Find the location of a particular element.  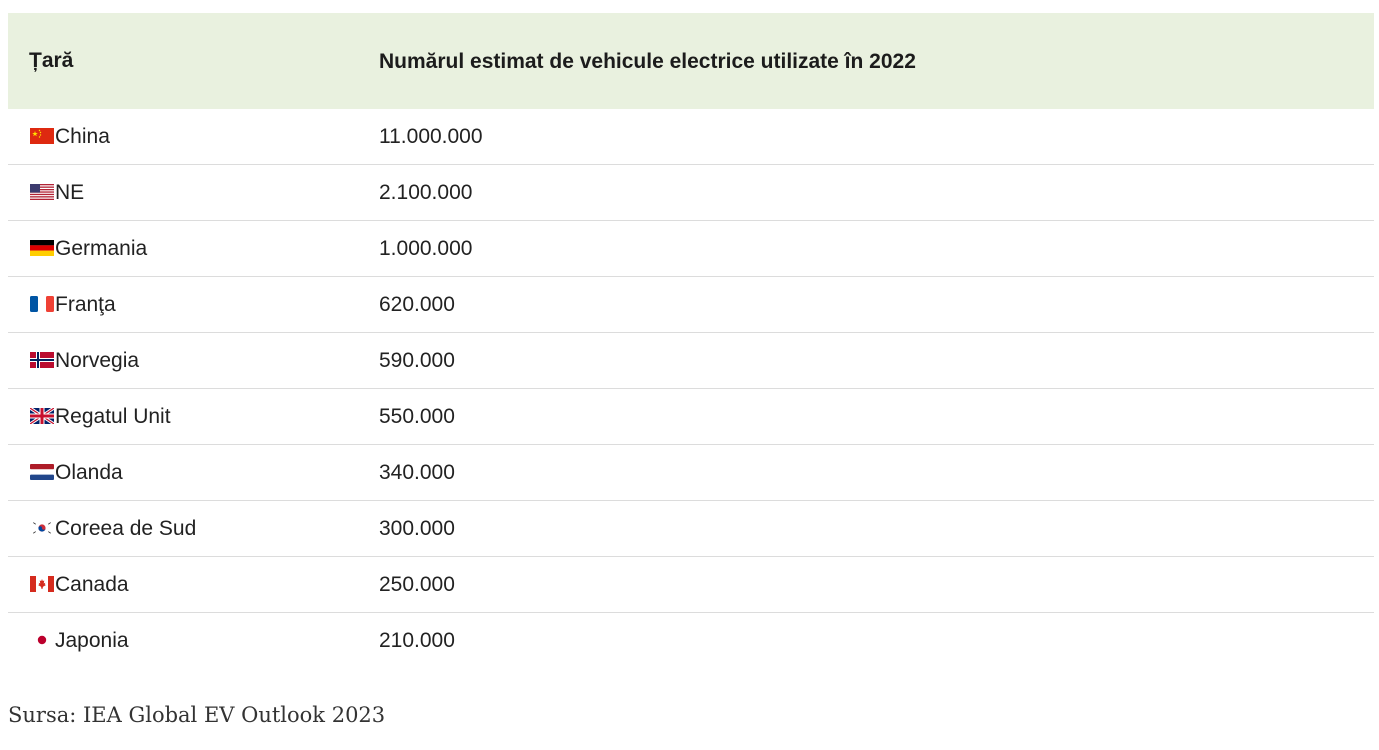

ev-count-cell: 340.000 is located at coordinates (865, 472).